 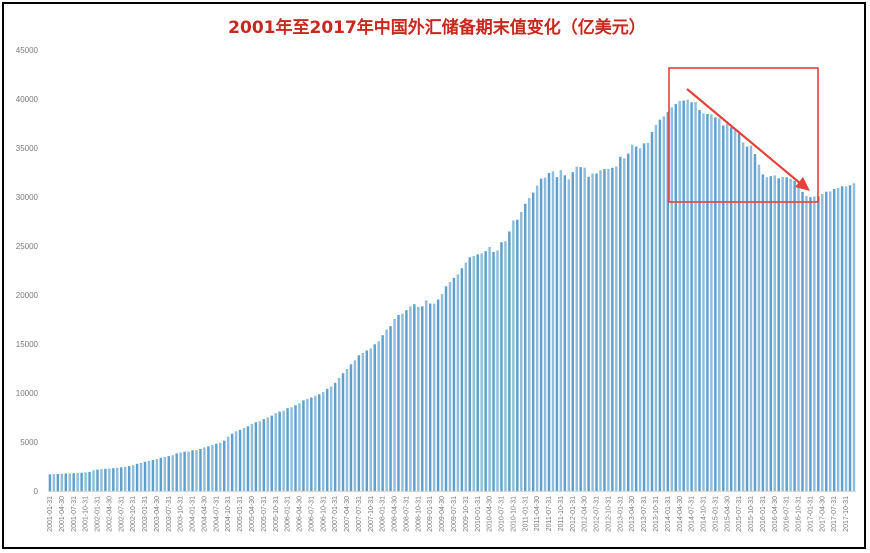 I want to click on x-tick-label: 2003-07-31, so click(x=169, y=514).